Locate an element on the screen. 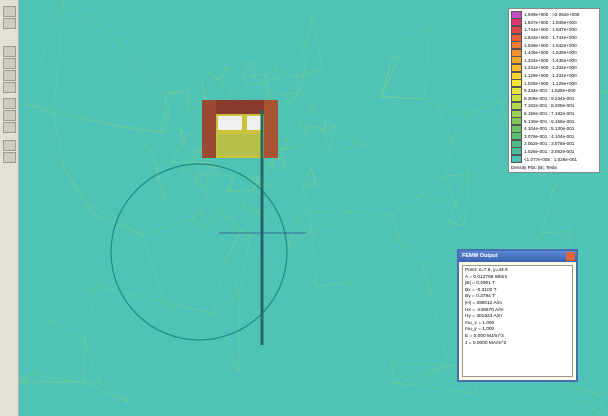  legend-label: <1.077e-005 : 1.026e-001 is located at coordinates (551, 159).